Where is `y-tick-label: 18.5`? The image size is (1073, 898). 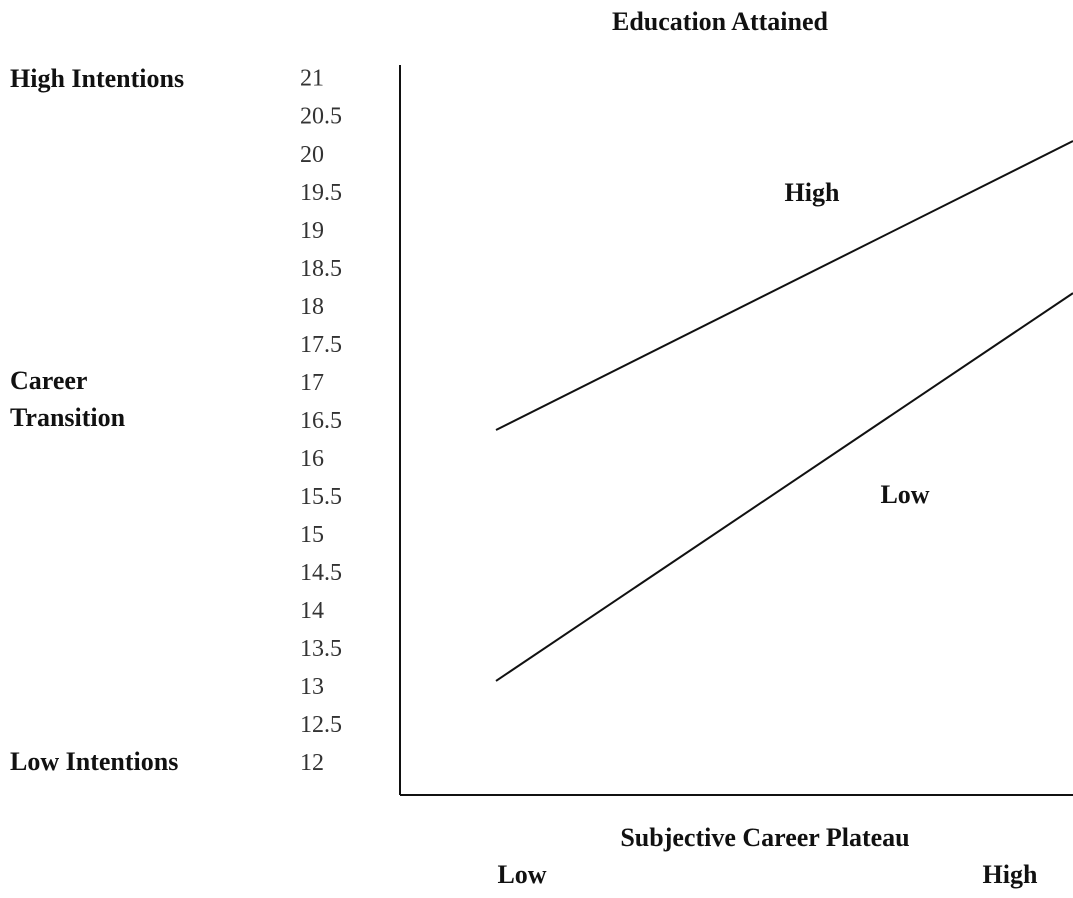 y-tick-label: 18.5 is located at coordinates (321, 269).